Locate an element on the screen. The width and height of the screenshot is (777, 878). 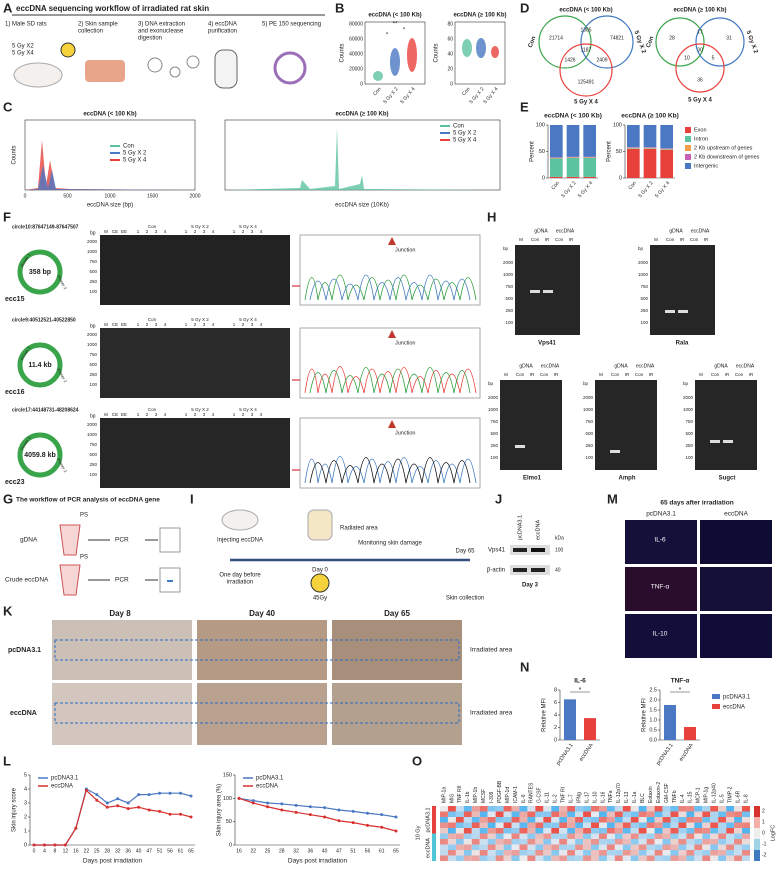
label: 65 days after irradiation is located at coordinates (696, 503).